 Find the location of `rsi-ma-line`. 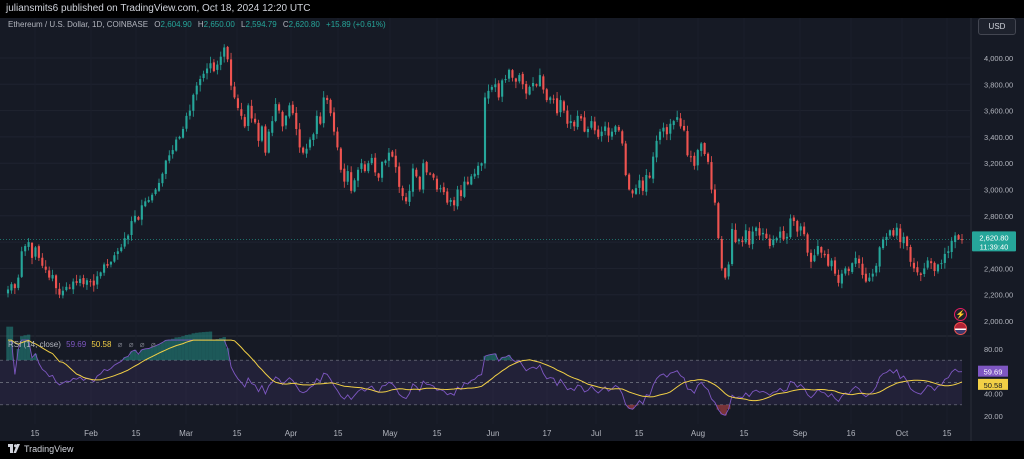

rsi-ma-line is located at coordinates (485, 370).